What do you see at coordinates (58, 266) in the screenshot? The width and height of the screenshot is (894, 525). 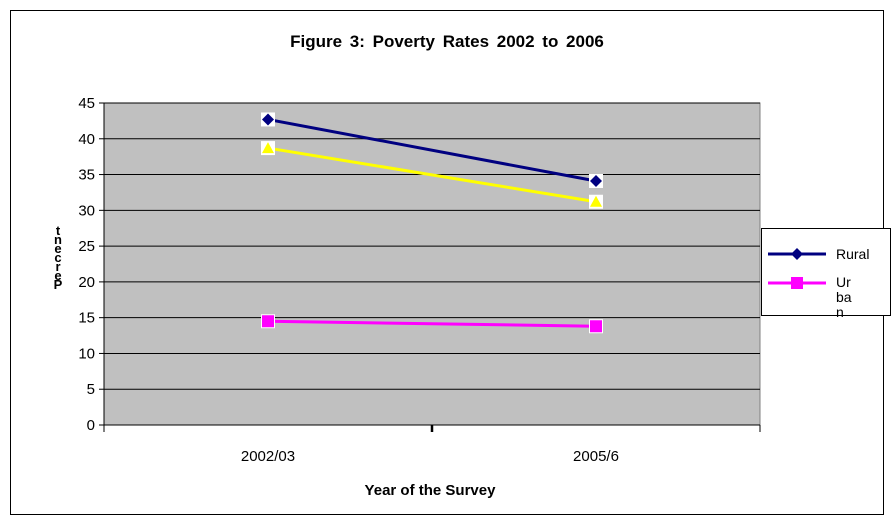 I see `y-axis-label-char: r` at bounding box center [58, 266].